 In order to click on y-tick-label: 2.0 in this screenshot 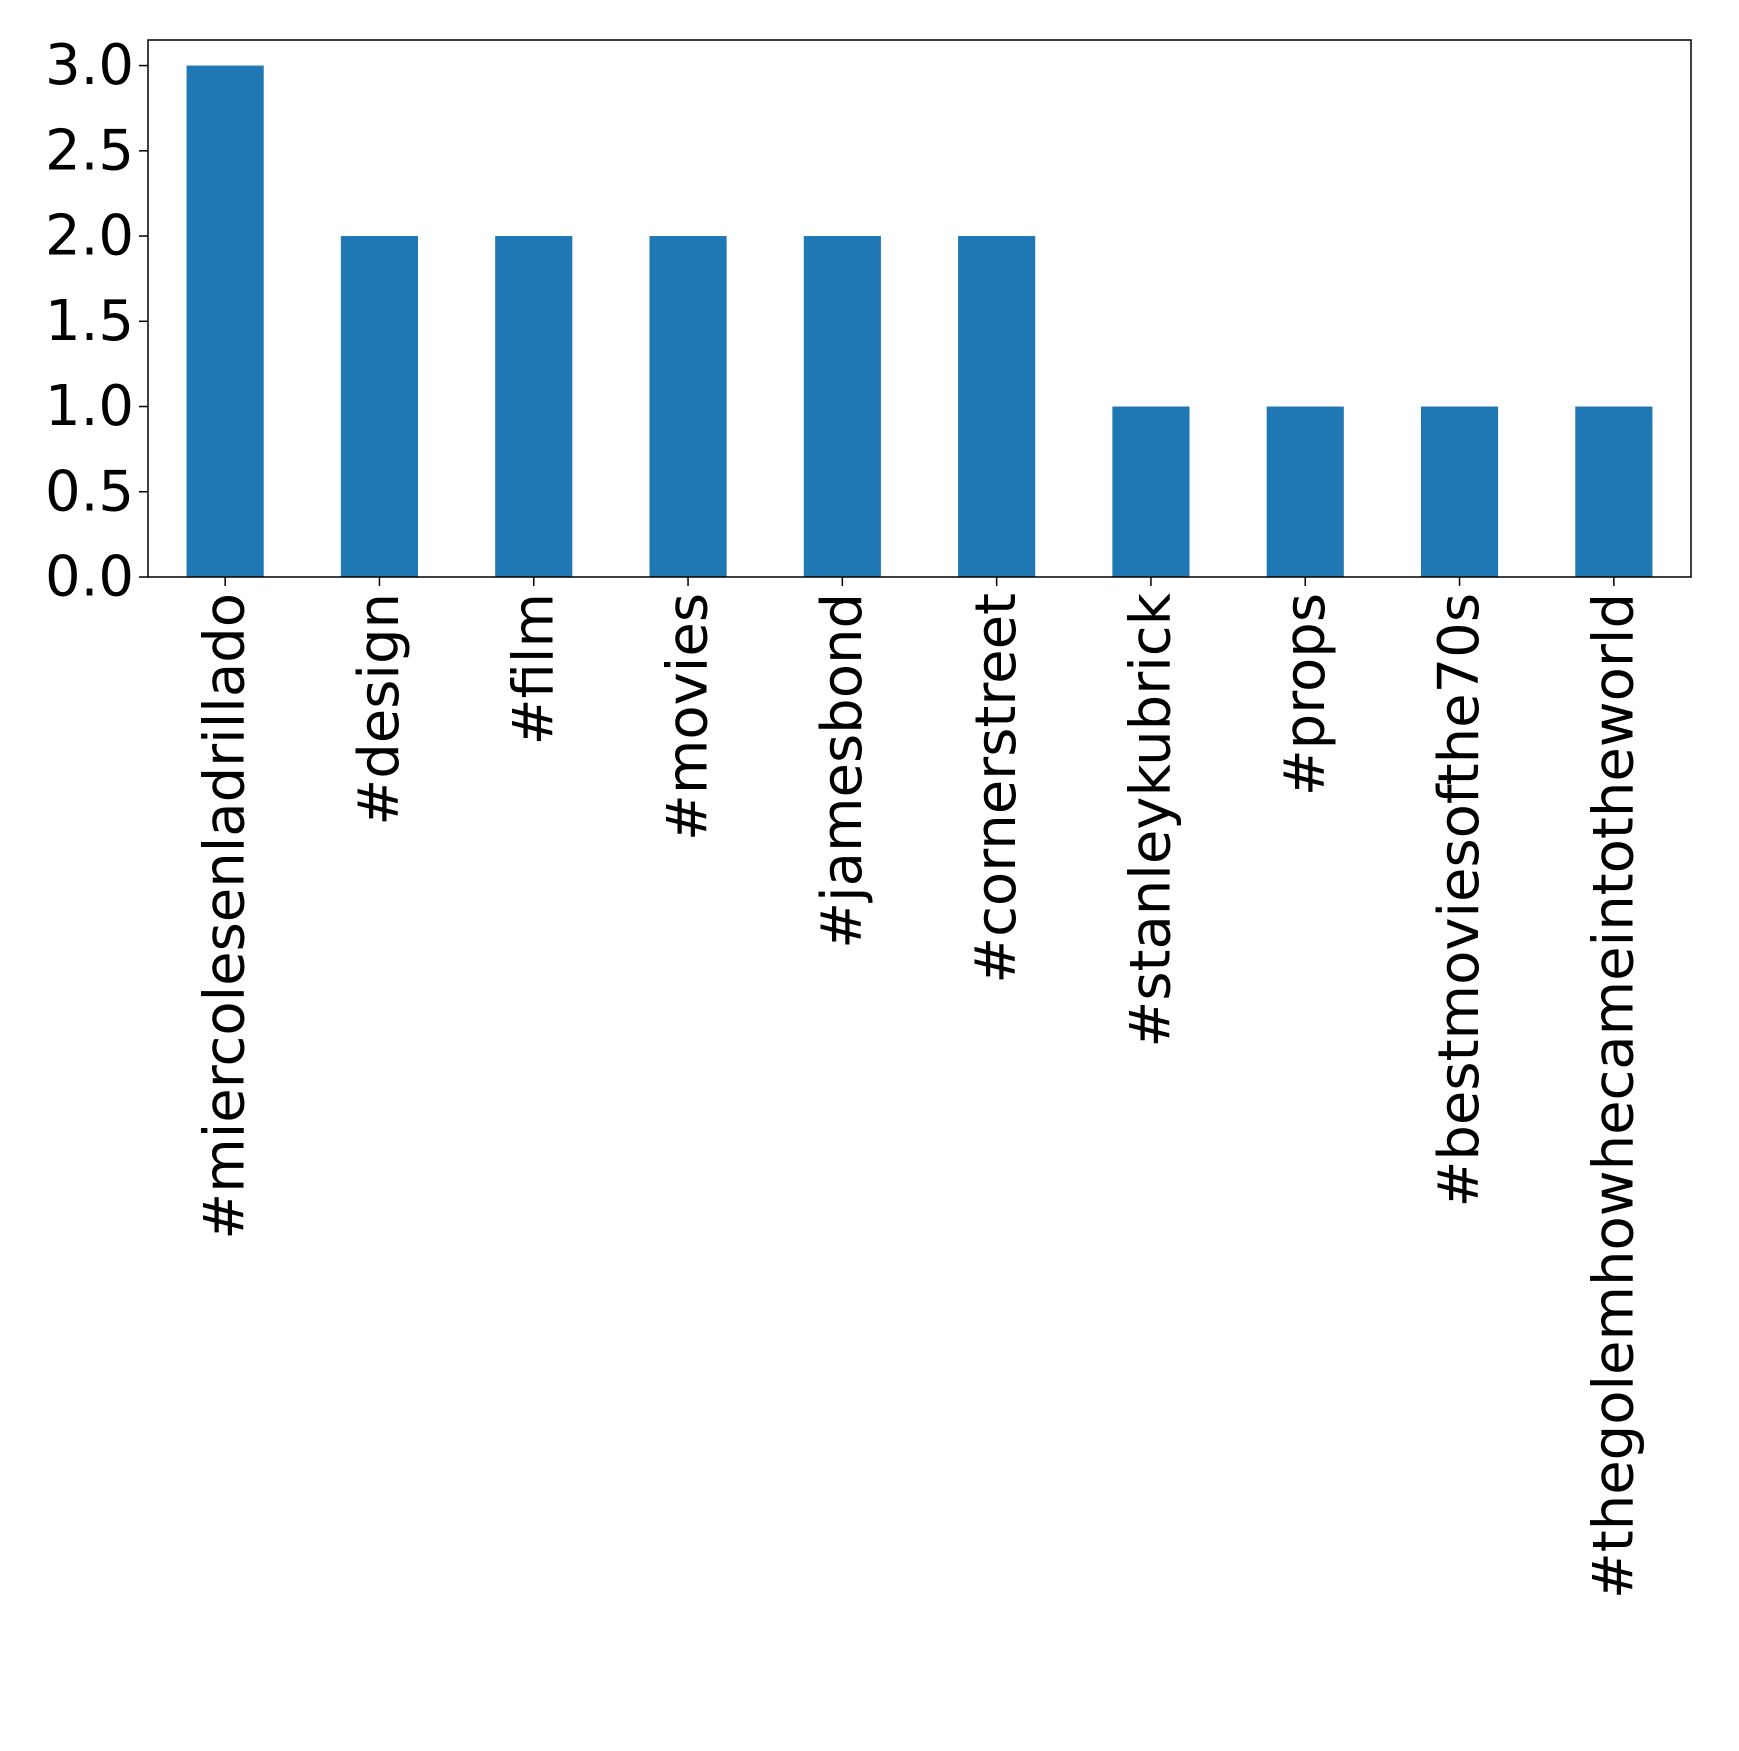, I will do `click(89, 236)`.